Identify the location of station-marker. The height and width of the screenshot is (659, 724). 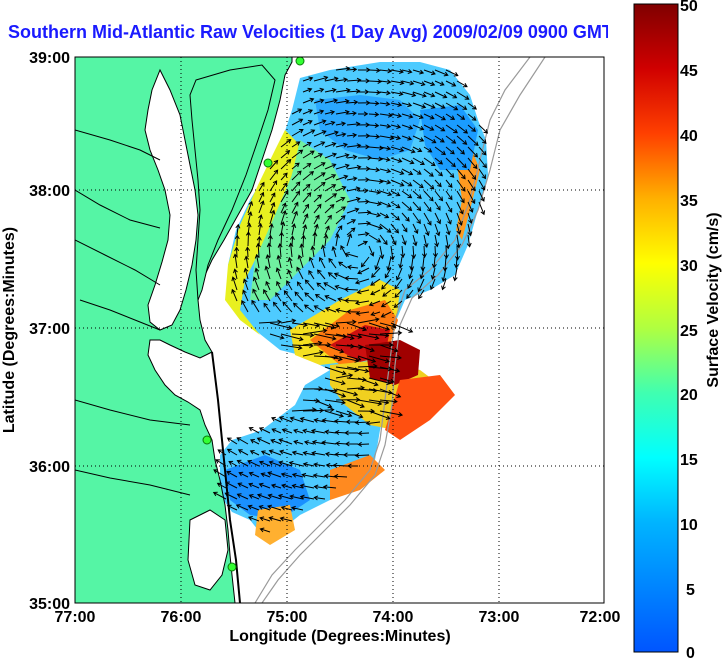
(300, 61).